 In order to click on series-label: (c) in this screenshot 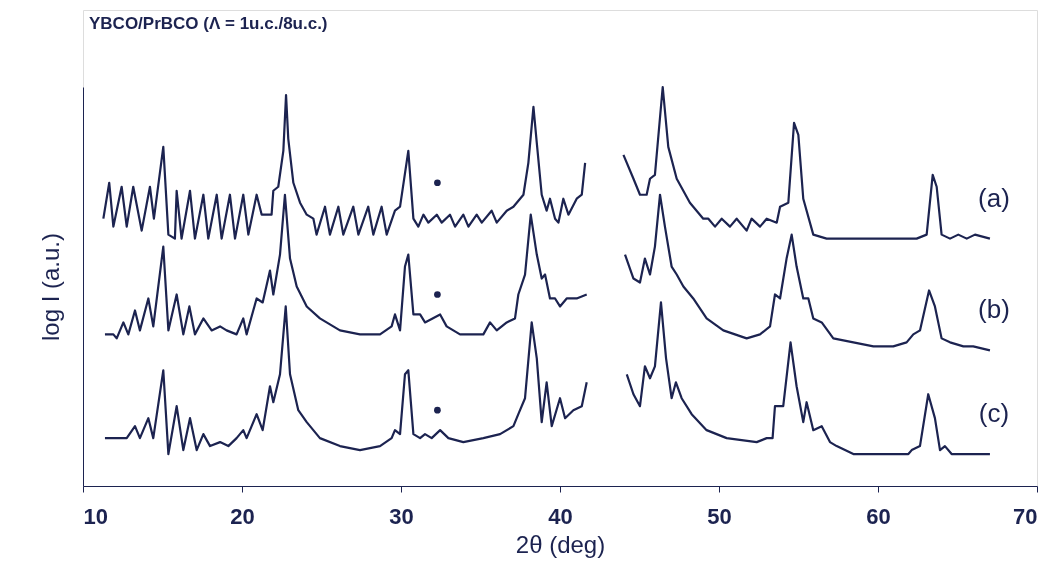, I will do `click(994, 413)`.